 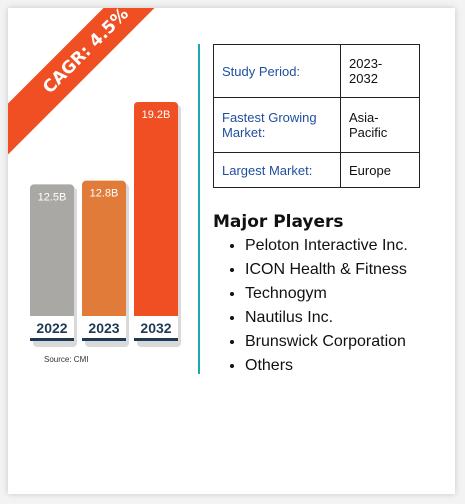 What do you see at coordinates (278, 222) in the screenshot?
I see `major-players-heading: Major Players` at bounding box center [278, 222].